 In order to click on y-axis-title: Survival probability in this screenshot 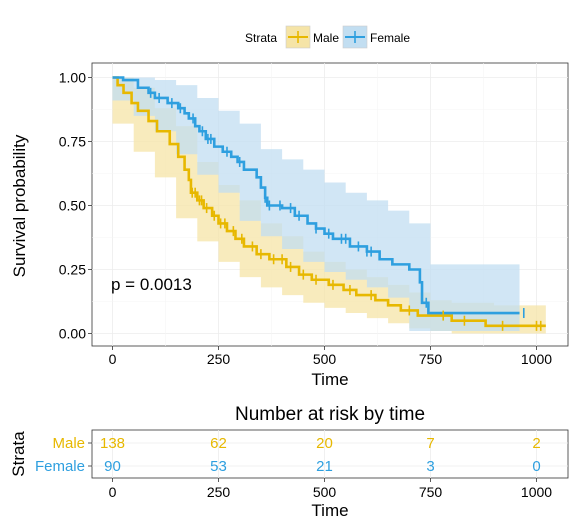, I will do `click(19, 205)`.